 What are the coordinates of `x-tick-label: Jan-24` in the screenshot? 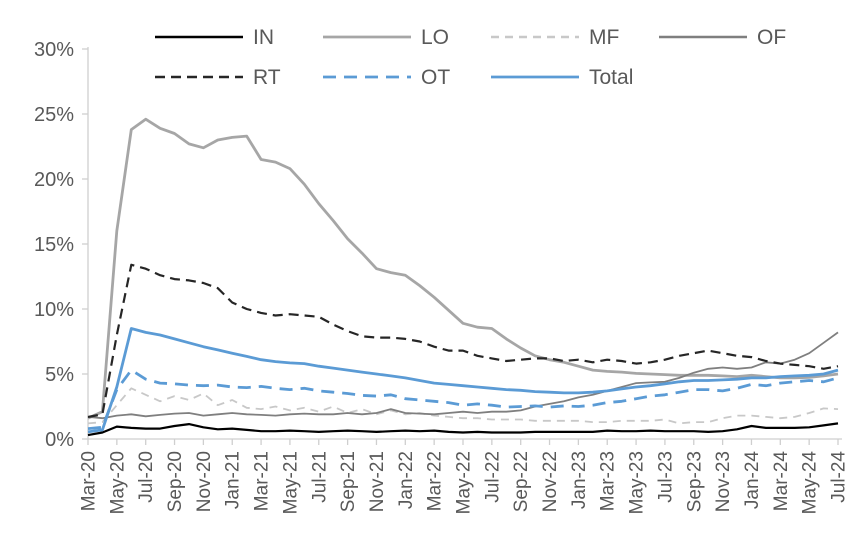 It's located at (752, 480).